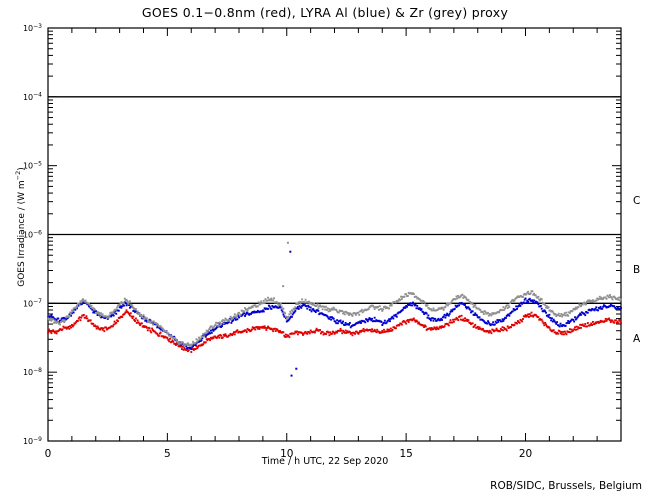  I want to click on x-tick-label: 5, so click(167, 454).